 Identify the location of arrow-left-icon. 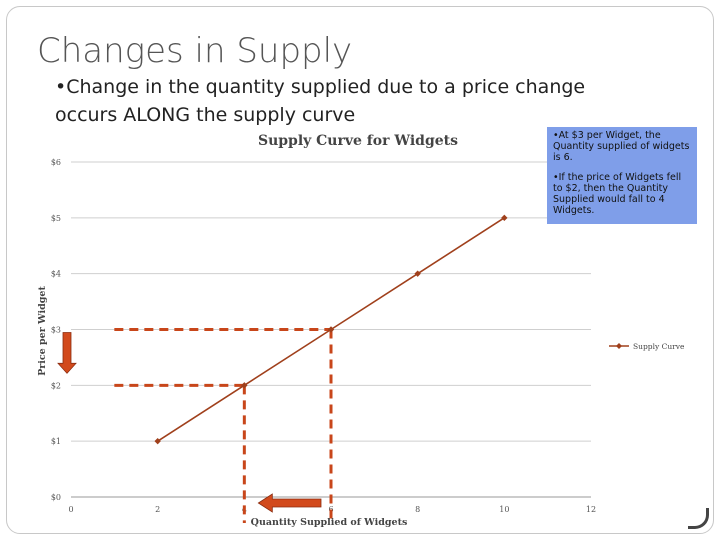
(289, 503).